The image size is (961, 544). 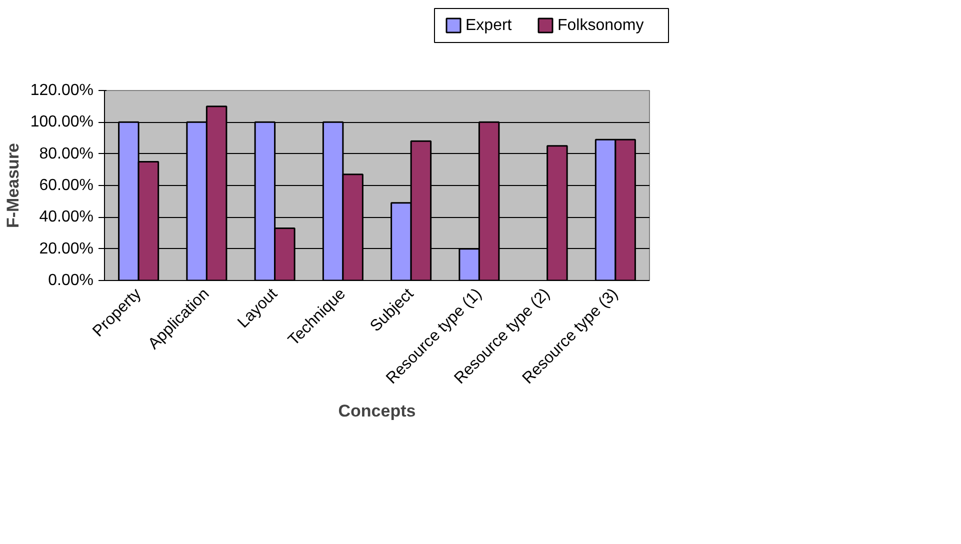 I want to click on y-tick-label: 60.00%, so click(x=66, y=185).